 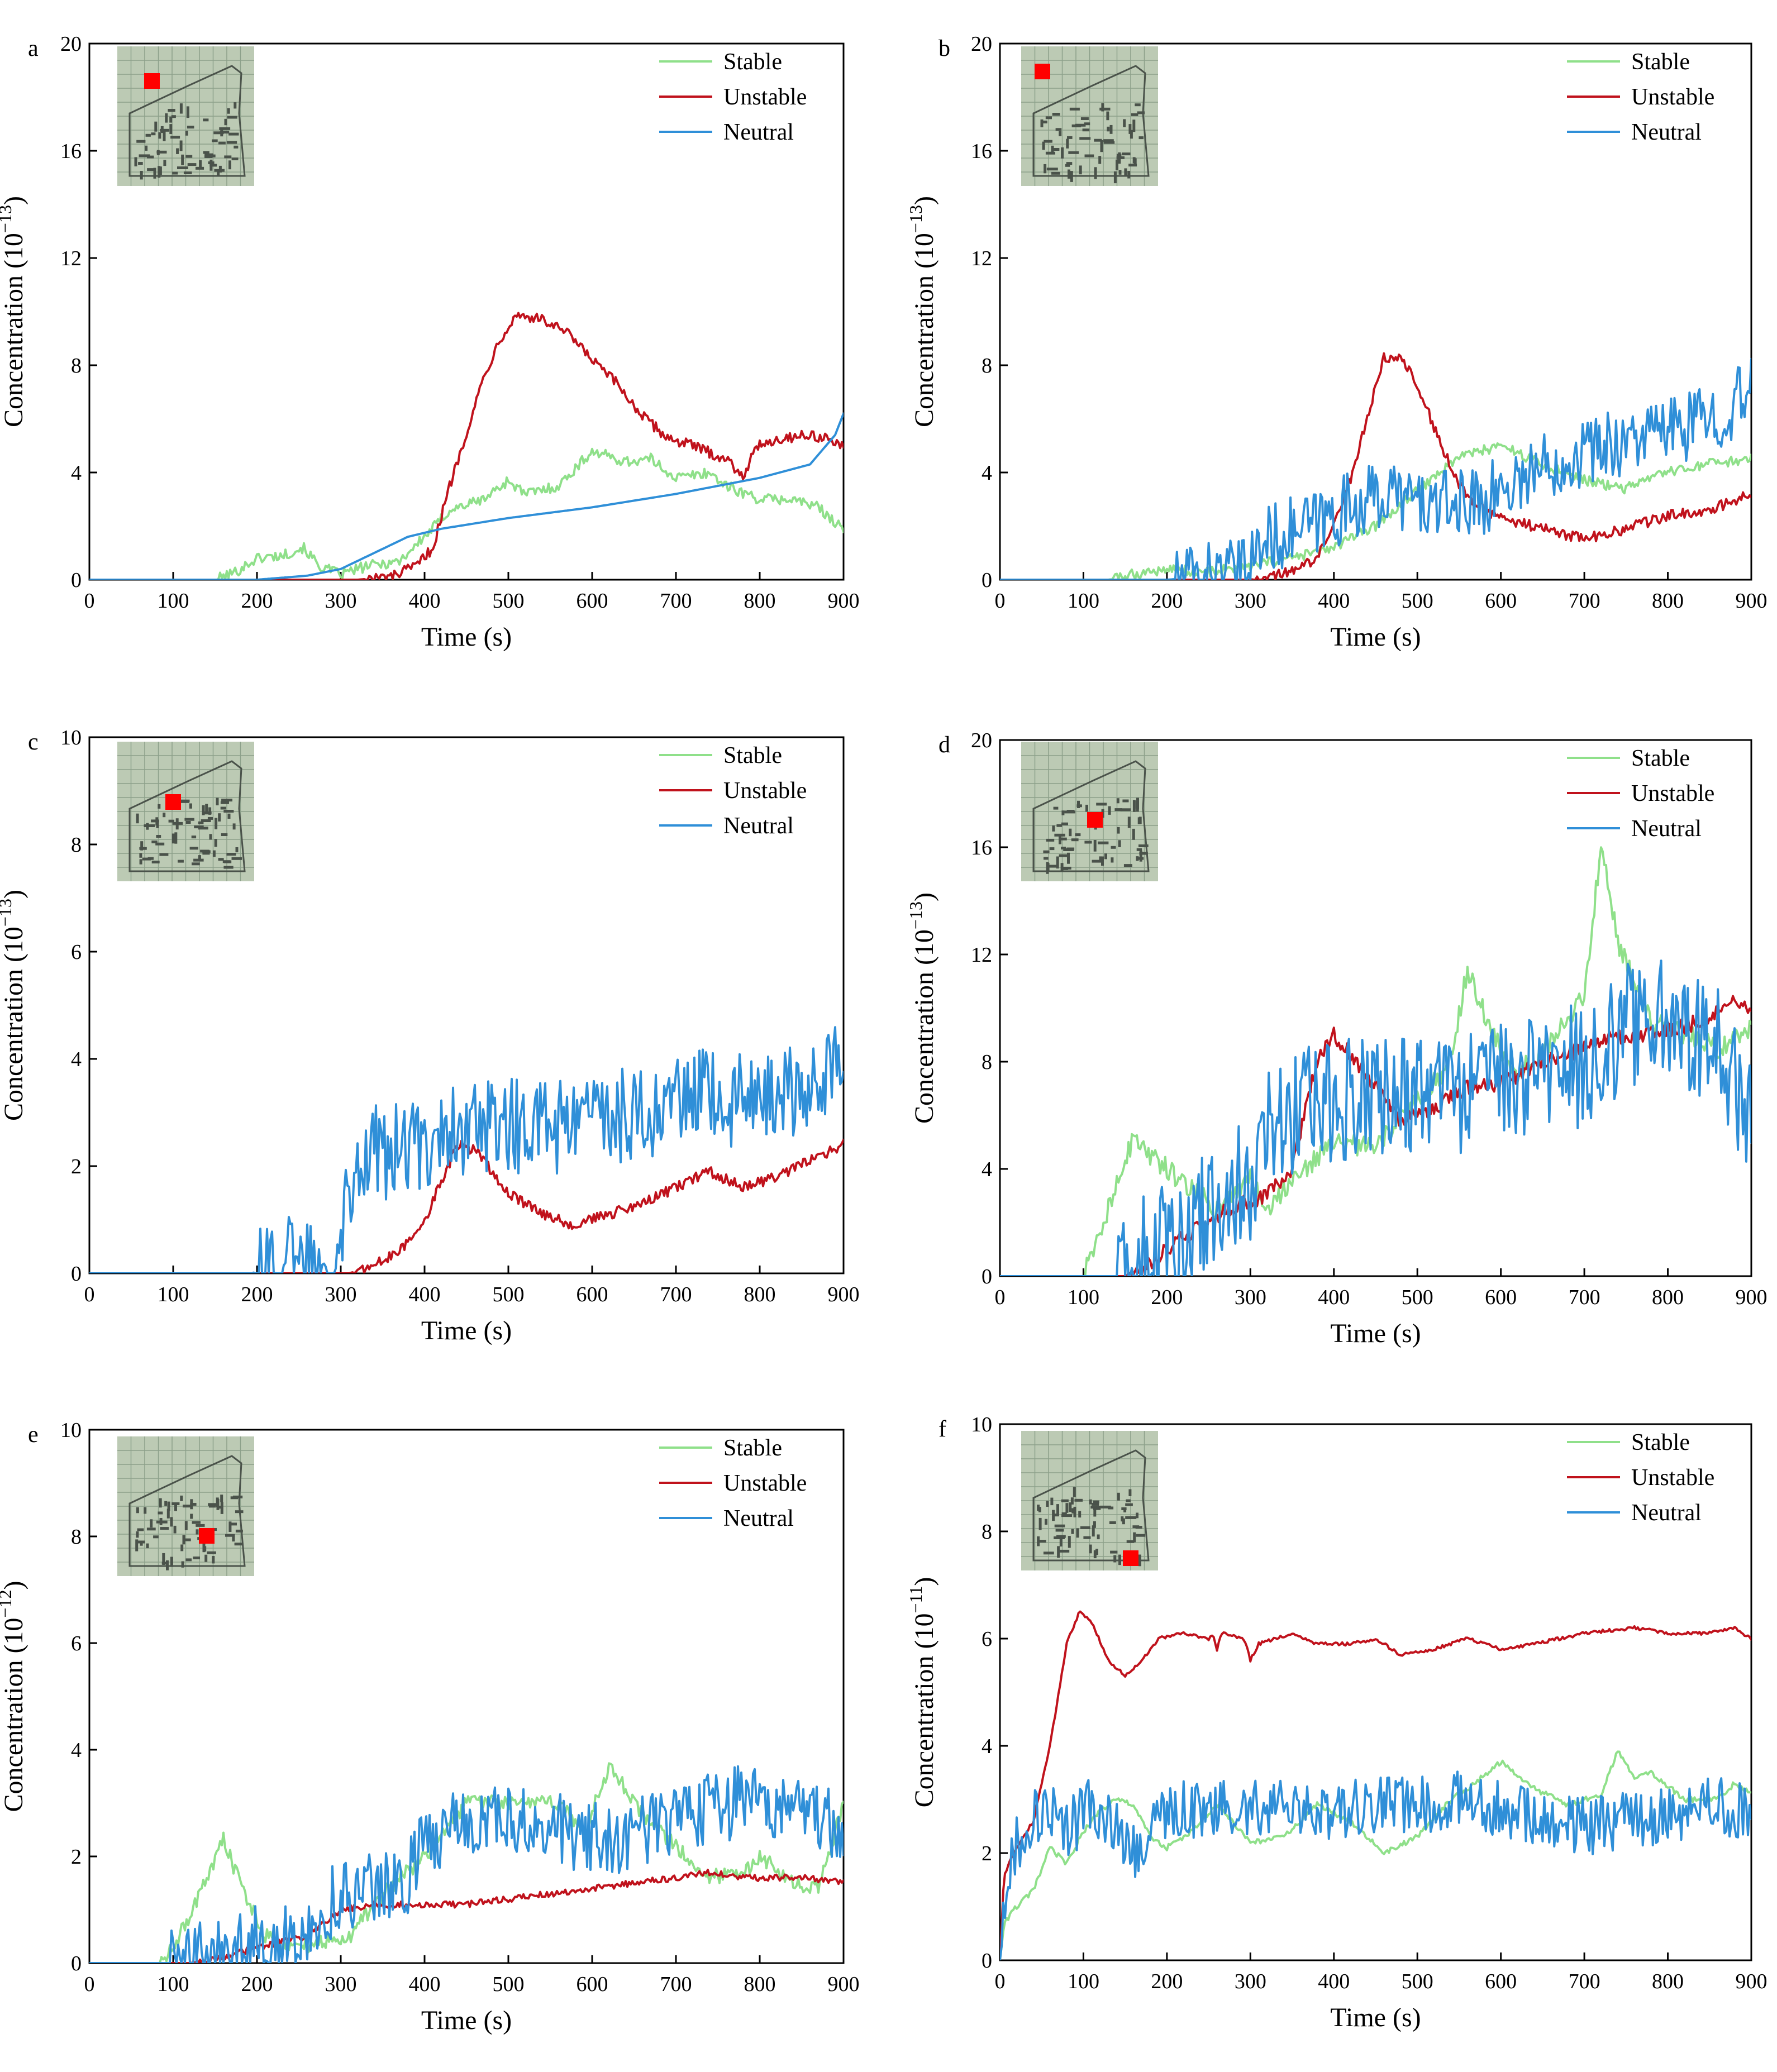 I want to click on panel-label: c, so click(x=33, y=742).